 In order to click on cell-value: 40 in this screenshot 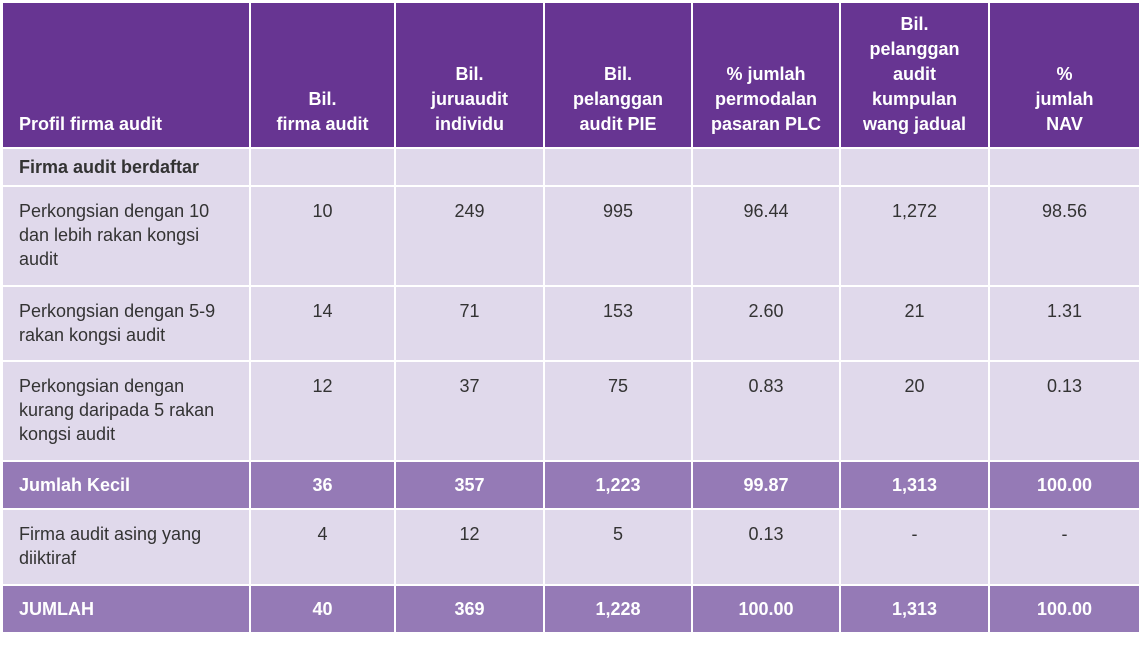, I will do `click(322, 609)`.